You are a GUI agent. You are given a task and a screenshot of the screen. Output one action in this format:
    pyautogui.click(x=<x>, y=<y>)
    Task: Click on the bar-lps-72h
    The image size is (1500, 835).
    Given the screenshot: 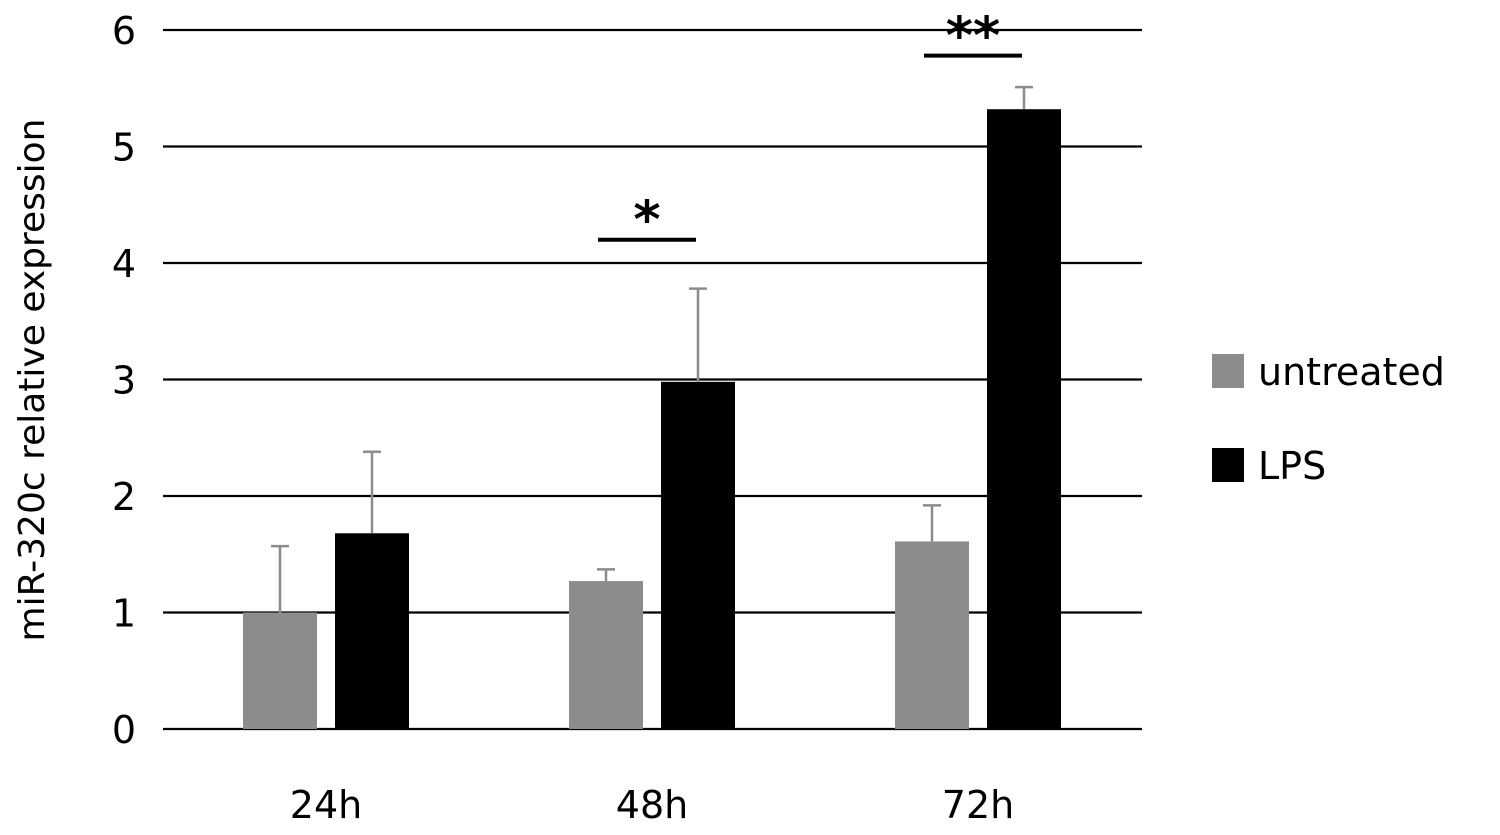 What is the action you would take?
    pyautogui.click(x=1024, y=419)
    